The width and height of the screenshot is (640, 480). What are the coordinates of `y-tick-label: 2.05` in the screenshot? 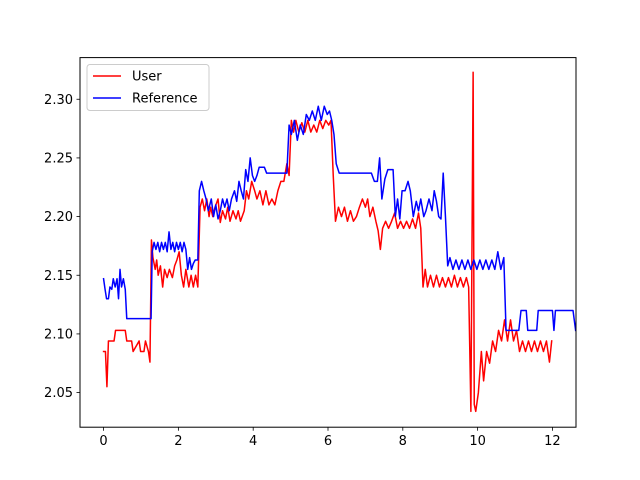 It's located at (58, 393).